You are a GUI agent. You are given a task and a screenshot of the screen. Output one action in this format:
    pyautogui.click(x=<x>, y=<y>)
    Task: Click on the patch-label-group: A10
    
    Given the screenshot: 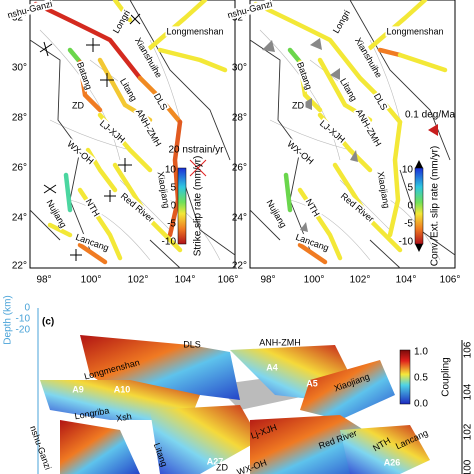 What is the action you would take?
    pyautogui.click(x=122, y=389)
    